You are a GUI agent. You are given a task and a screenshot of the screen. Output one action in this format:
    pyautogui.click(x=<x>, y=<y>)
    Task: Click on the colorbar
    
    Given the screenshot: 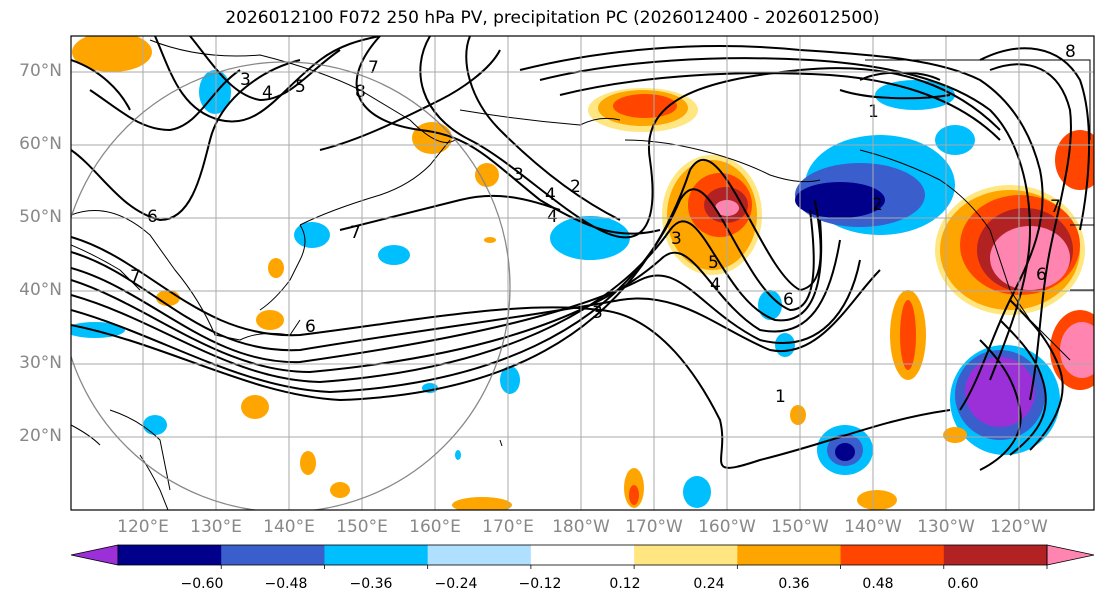 What is the action you would take?
    pyautogui.click(x=582, y=556)
    